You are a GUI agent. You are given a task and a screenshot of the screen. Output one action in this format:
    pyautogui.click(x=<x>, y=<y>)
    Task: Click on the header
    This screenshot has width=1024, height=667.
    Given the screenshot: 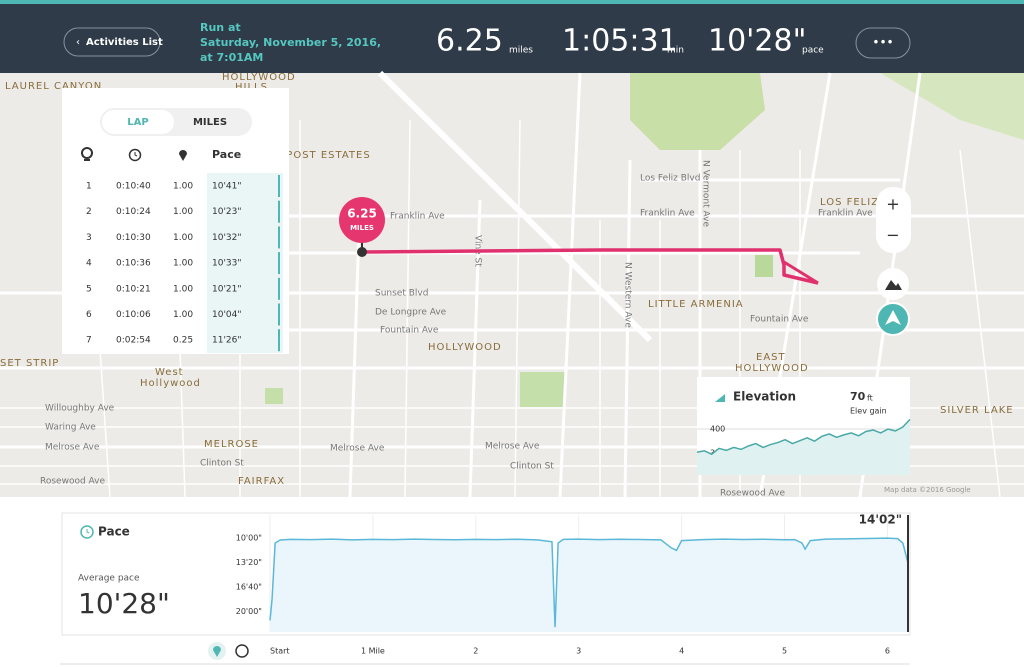 What is the action you would take?
    pyautogui.click(x=512, y=36)
    